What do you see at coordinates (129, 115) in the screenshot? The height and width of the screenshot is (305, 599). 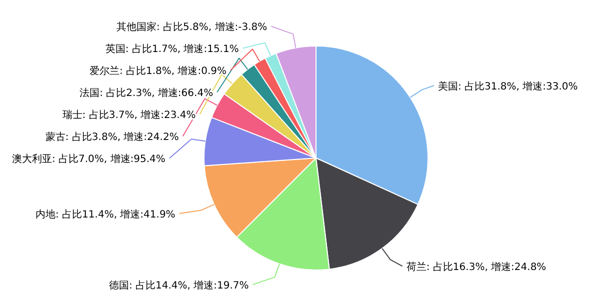 I see `slice-label: 瑞士: 占比3.7%, 增速:23.4%` at bounding box center [129, 115].